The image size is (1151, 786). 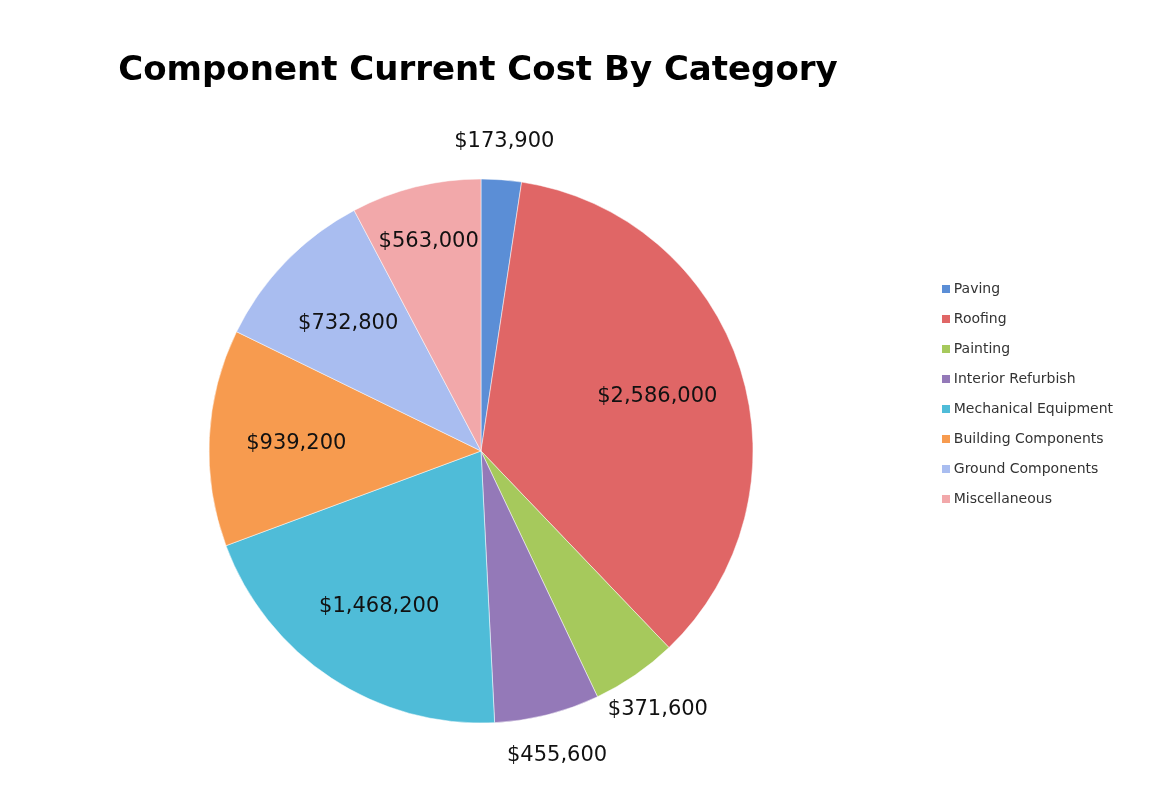 I want to click on legend-label: Paving, so click(x=977, y=288).